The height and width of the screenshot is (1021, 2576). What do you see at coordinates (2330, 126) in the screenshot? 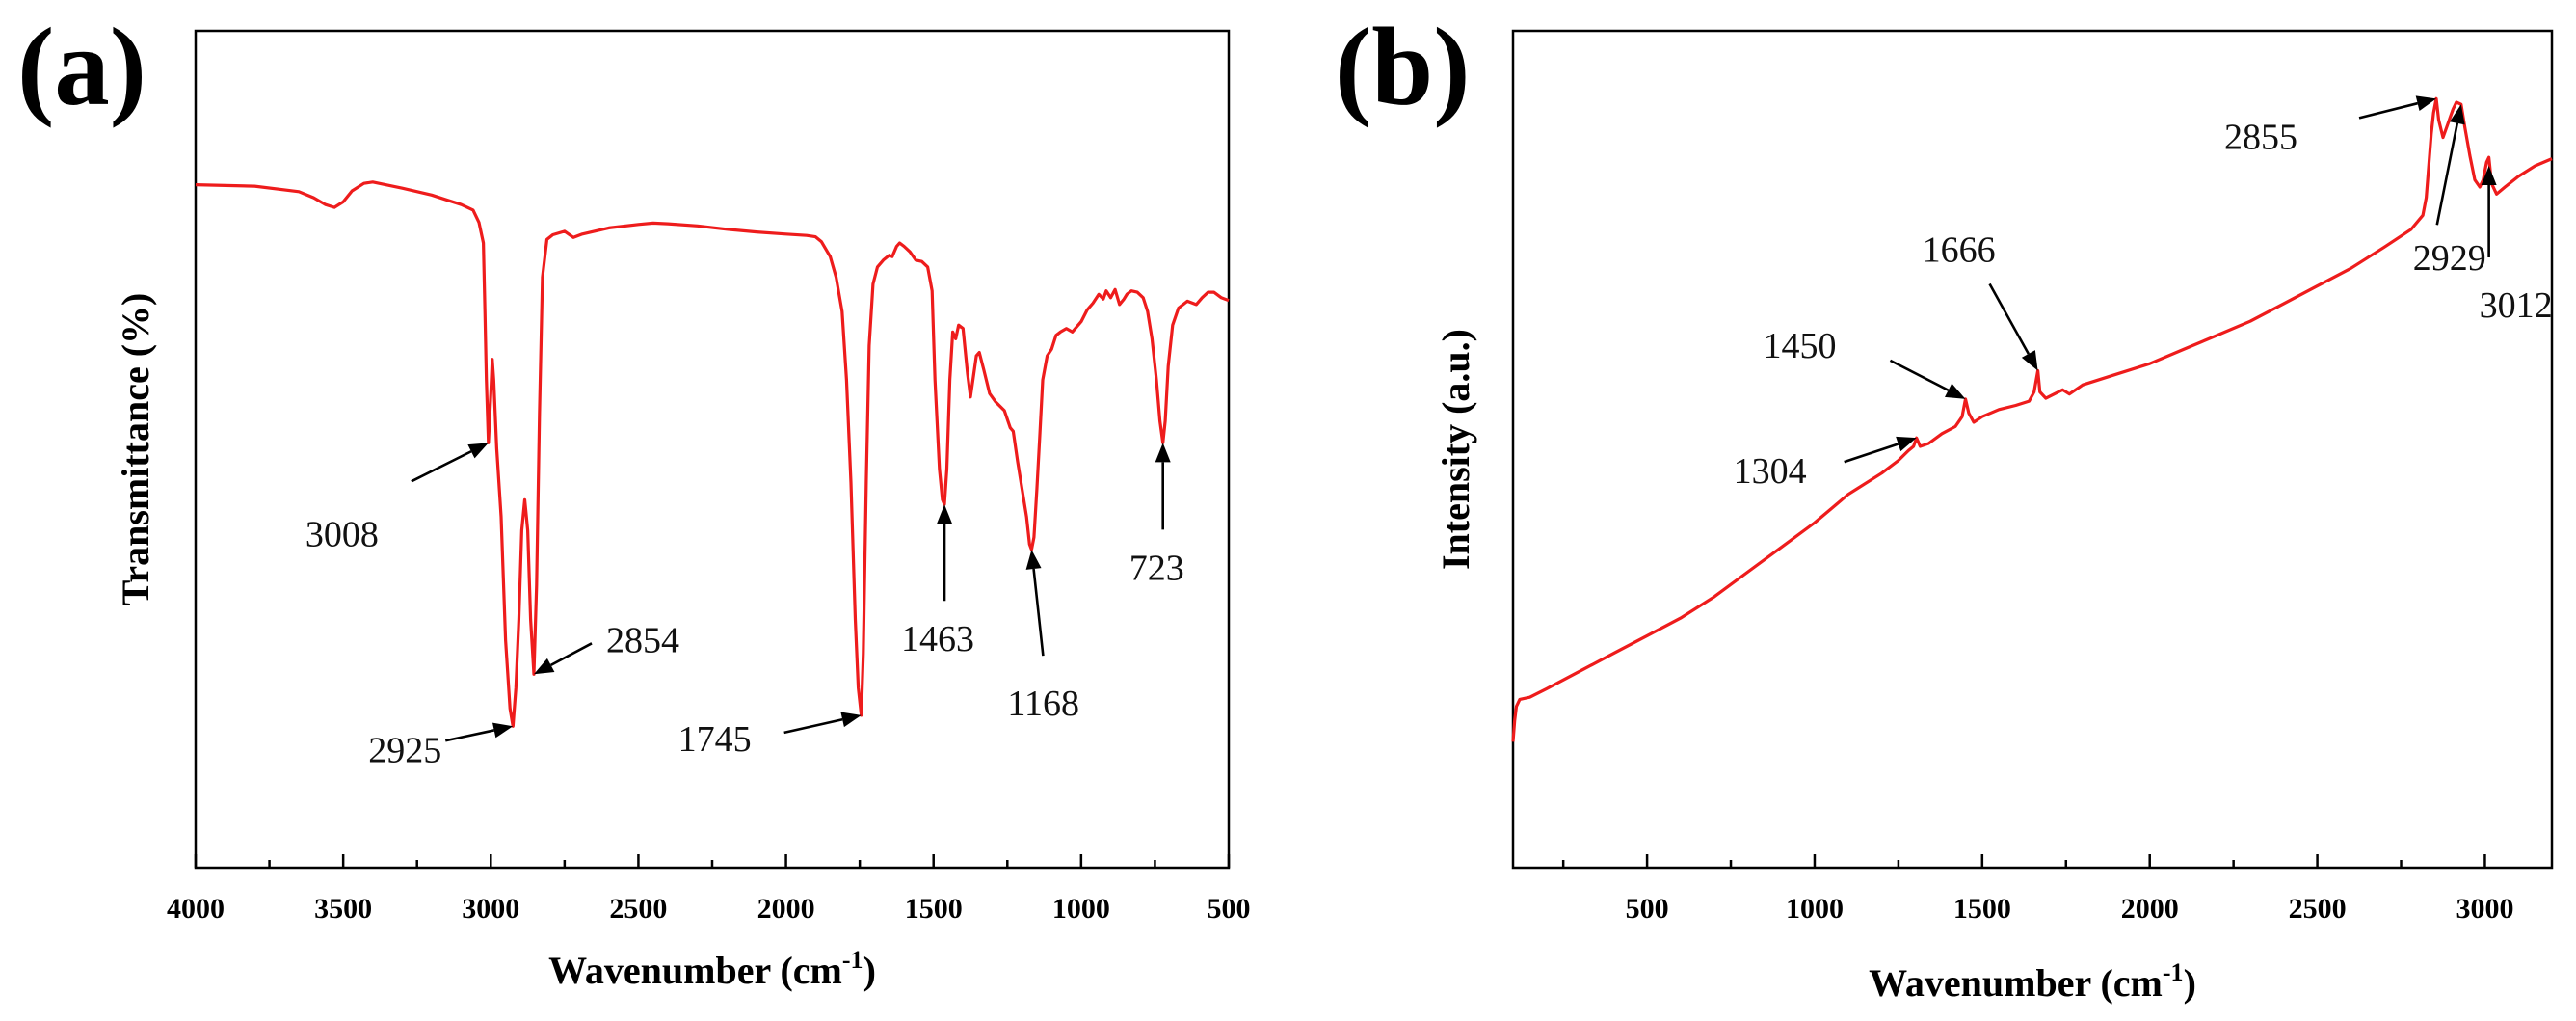
I see `peak-annotation: 2855` at bounding box center [2330, 126].